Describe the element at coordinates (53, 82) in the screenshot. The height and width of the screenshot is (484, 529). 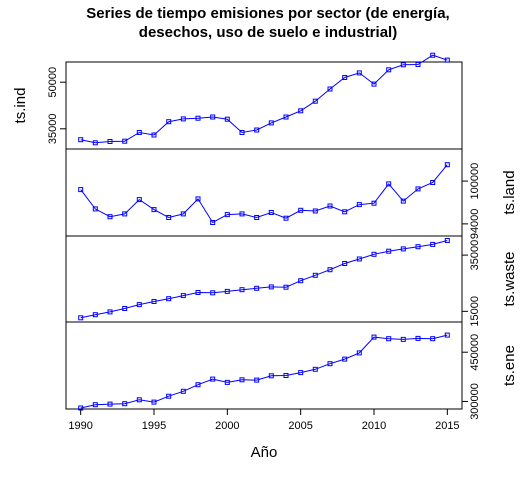
I see `y-tick-label: 50000` at that location.